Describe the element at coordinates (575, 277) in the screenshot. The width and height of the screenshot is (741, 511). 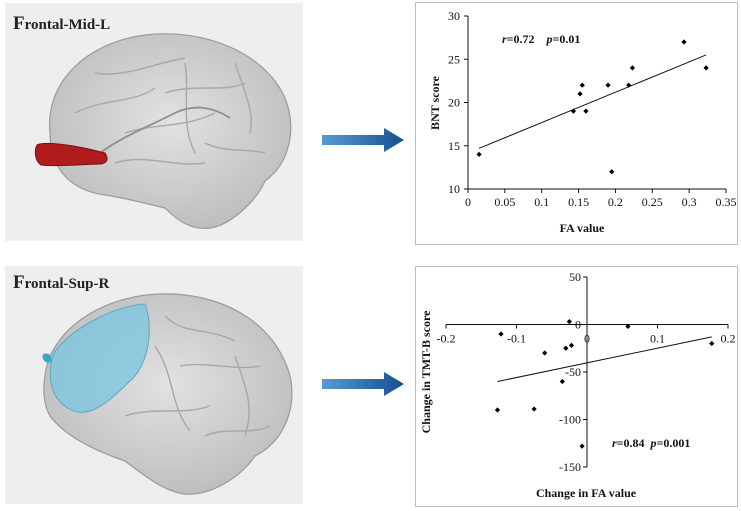
I see `y-tick-label: 50` at that location.